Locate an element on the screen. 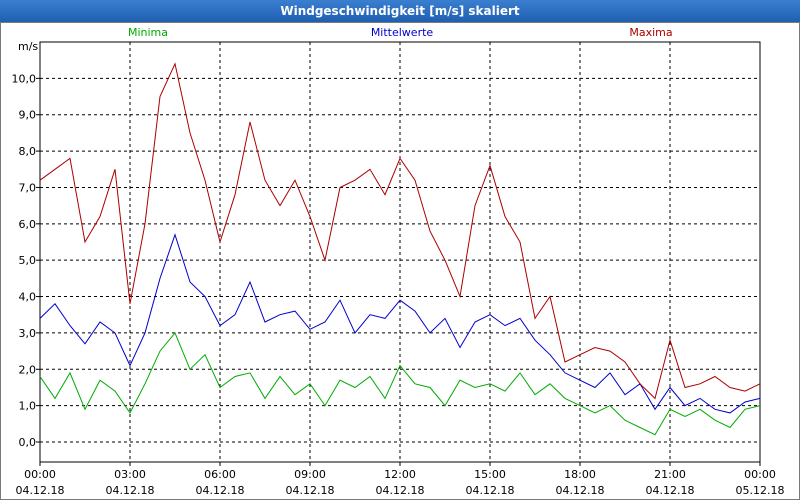  y-tick-label: 3,0 is located at coordinates (28, 333).